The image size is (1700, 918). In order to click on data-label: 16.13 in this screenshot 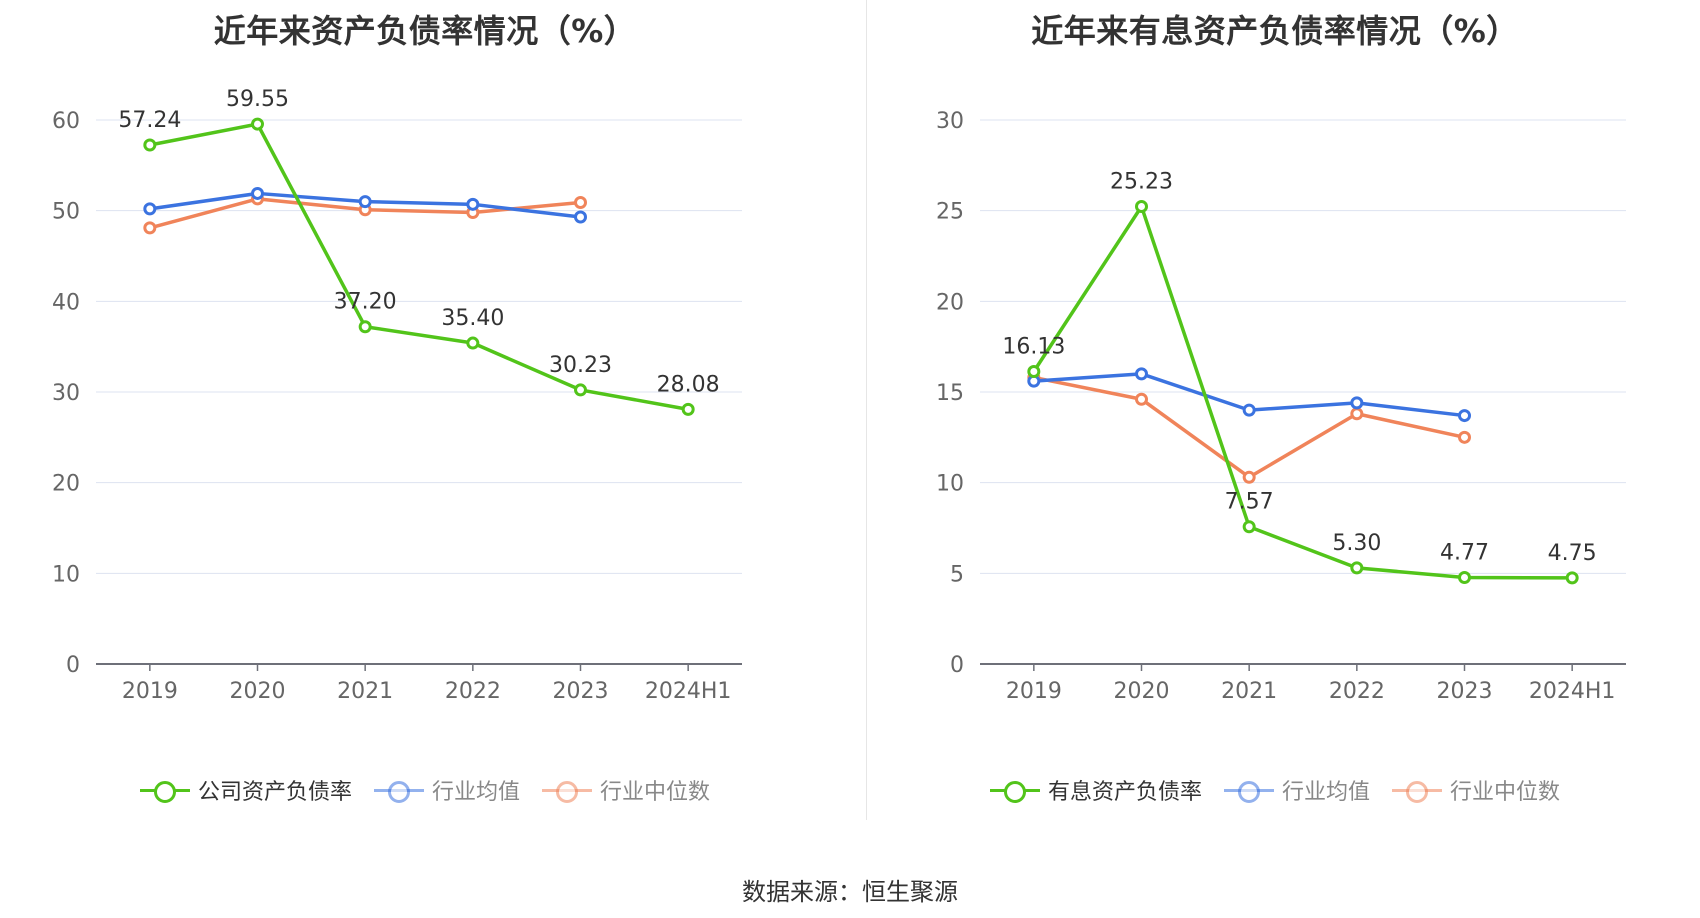, I will do `click(1033, 347)`.